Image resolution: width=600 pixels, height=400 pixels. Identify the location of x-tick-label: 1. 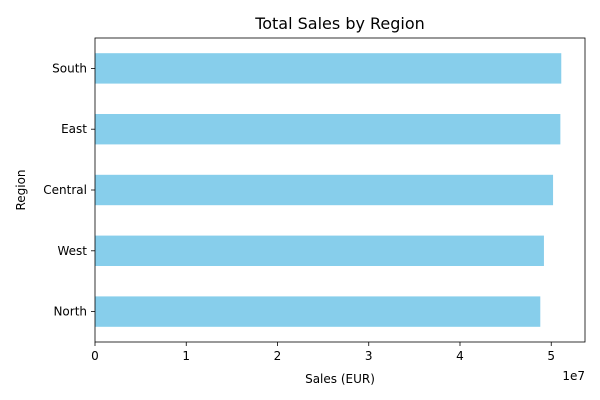
(186, 356).